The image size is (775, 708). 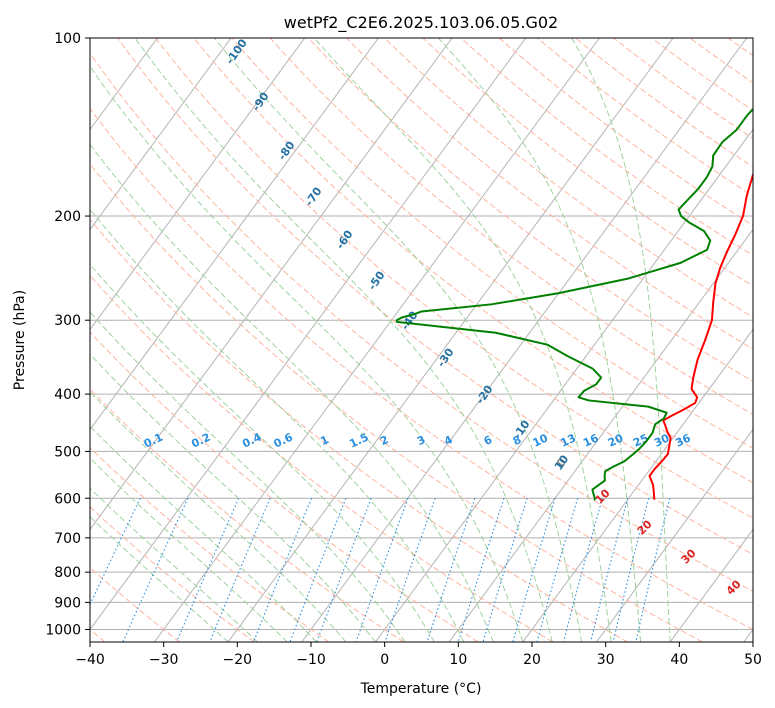 What do you see at coordinates (63, 630) in the screenshot?
I see `y-tick-label: 1000` at bounding box center [63, 630].